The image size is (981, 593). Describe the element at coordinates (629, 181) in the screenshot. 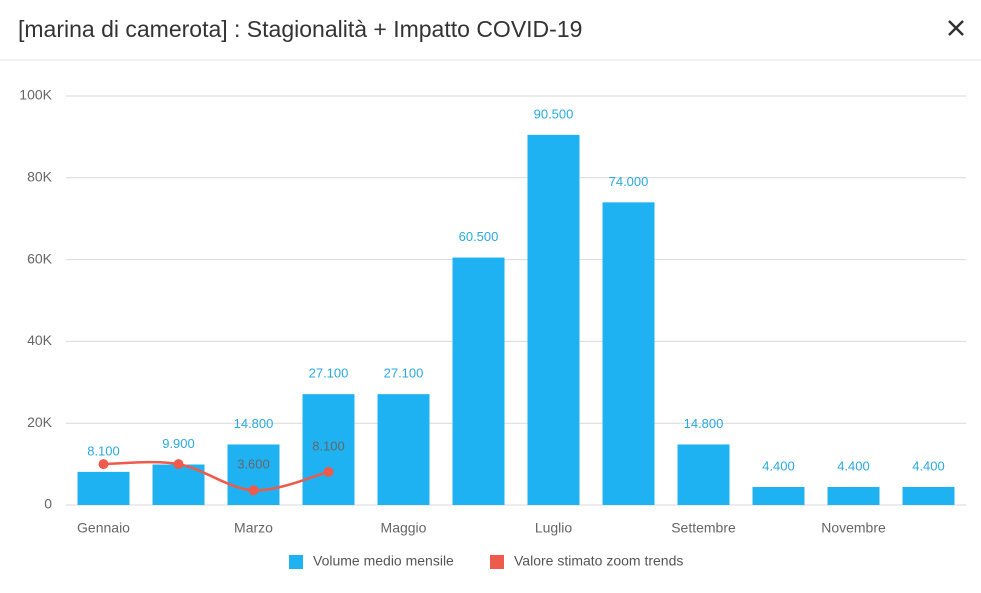

I see `data-label: 74.000` at that location.